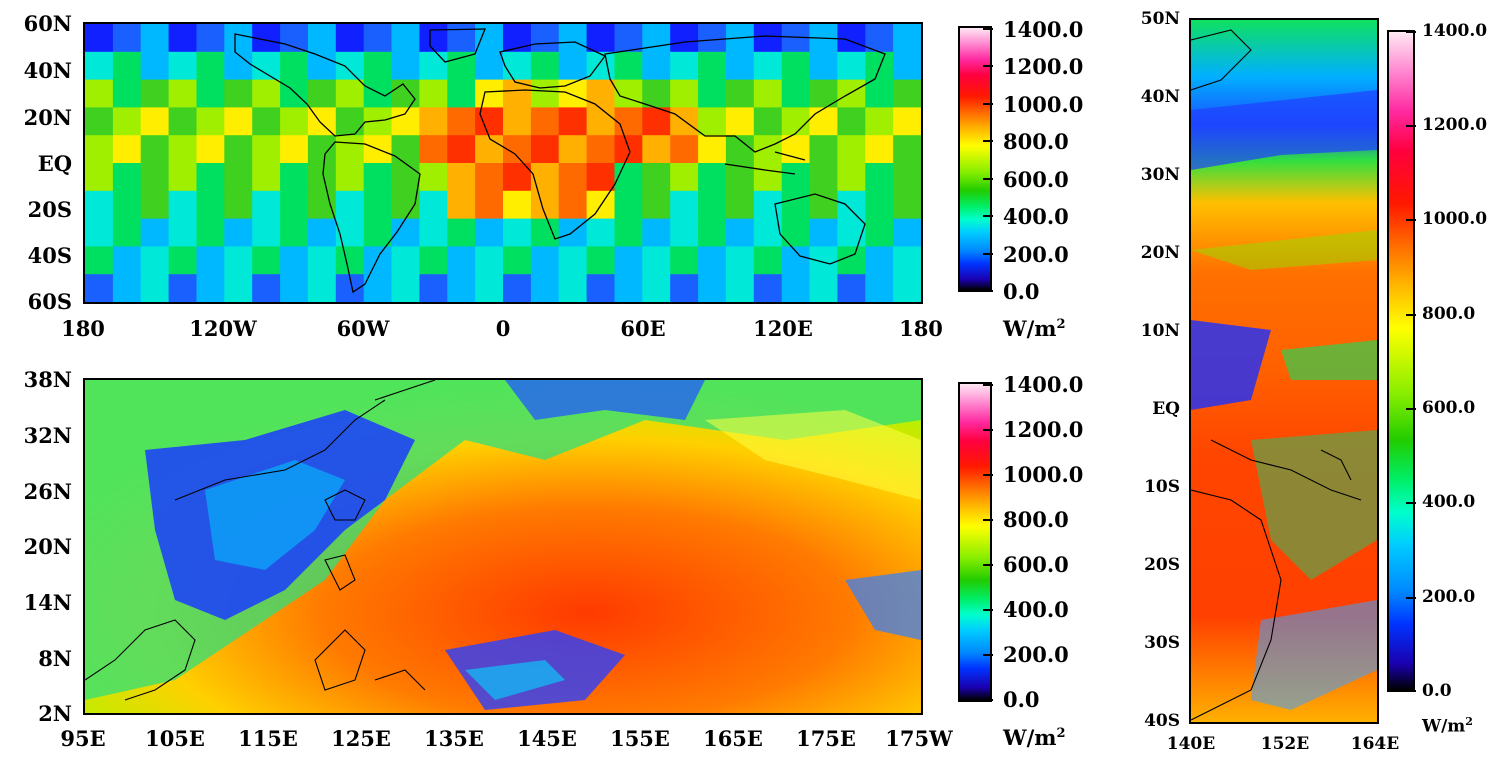 The image size is (1500, 767). What do you see at coordinates (363, 328) in the screenshot?
I see `global-lon-label: 60W` at bounding box center [363, 328].